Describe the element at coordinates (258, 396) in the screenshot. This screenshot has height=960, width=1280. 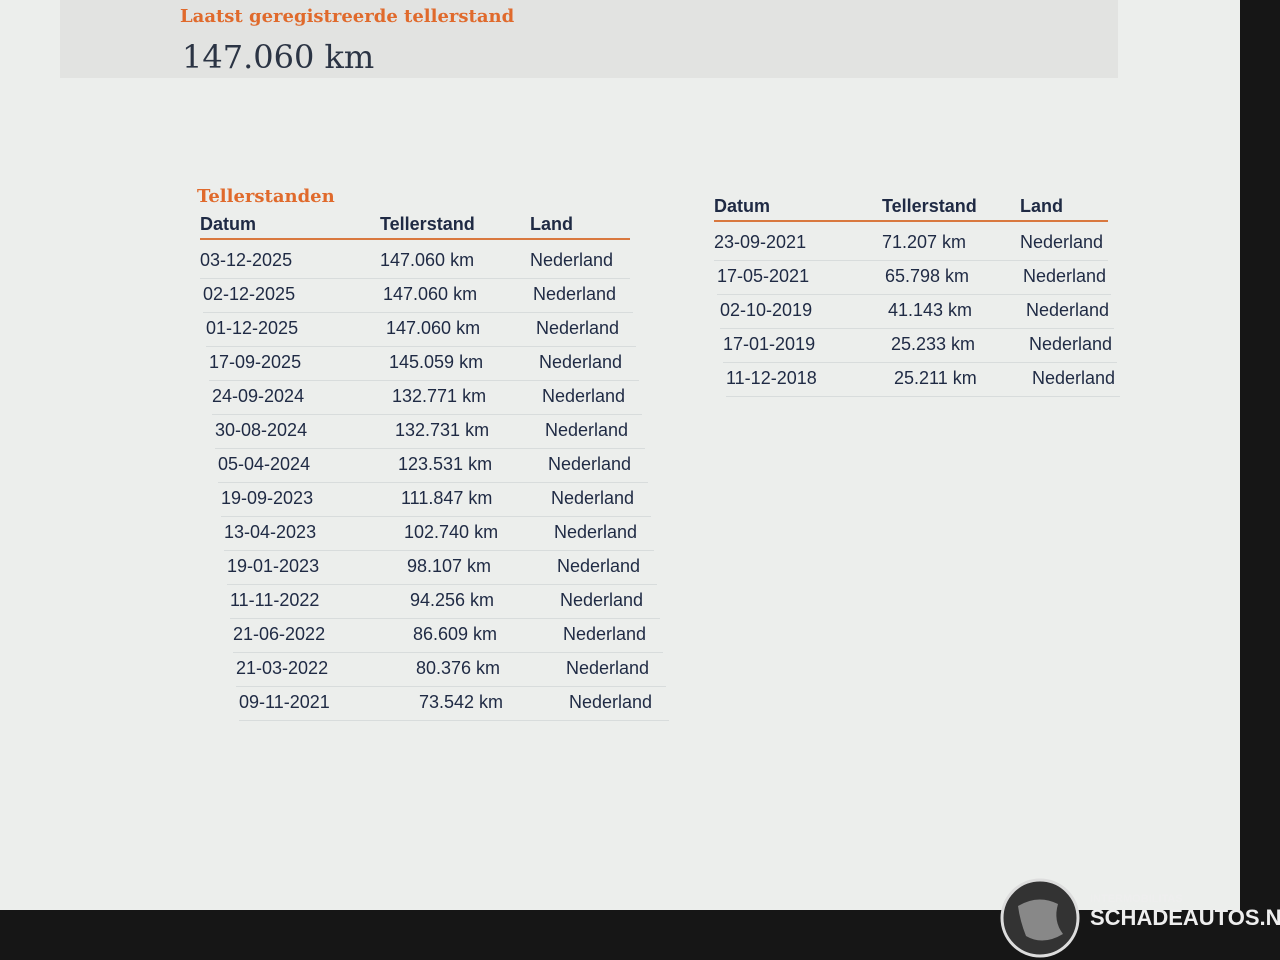
I see `table-cell: 24-09-2024` at that location.